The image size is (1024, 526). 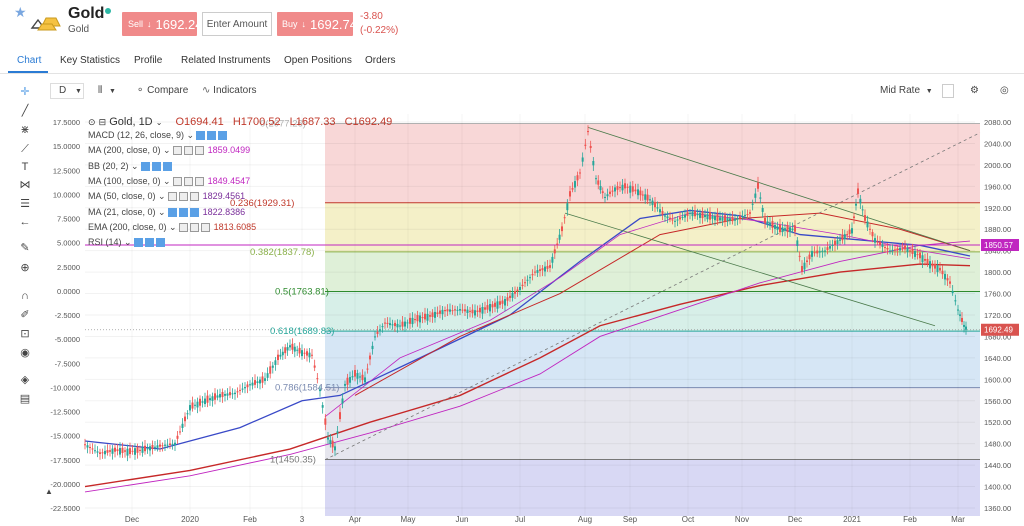 I want to click on tab-chart: Chart, so click(x=29, y=60).